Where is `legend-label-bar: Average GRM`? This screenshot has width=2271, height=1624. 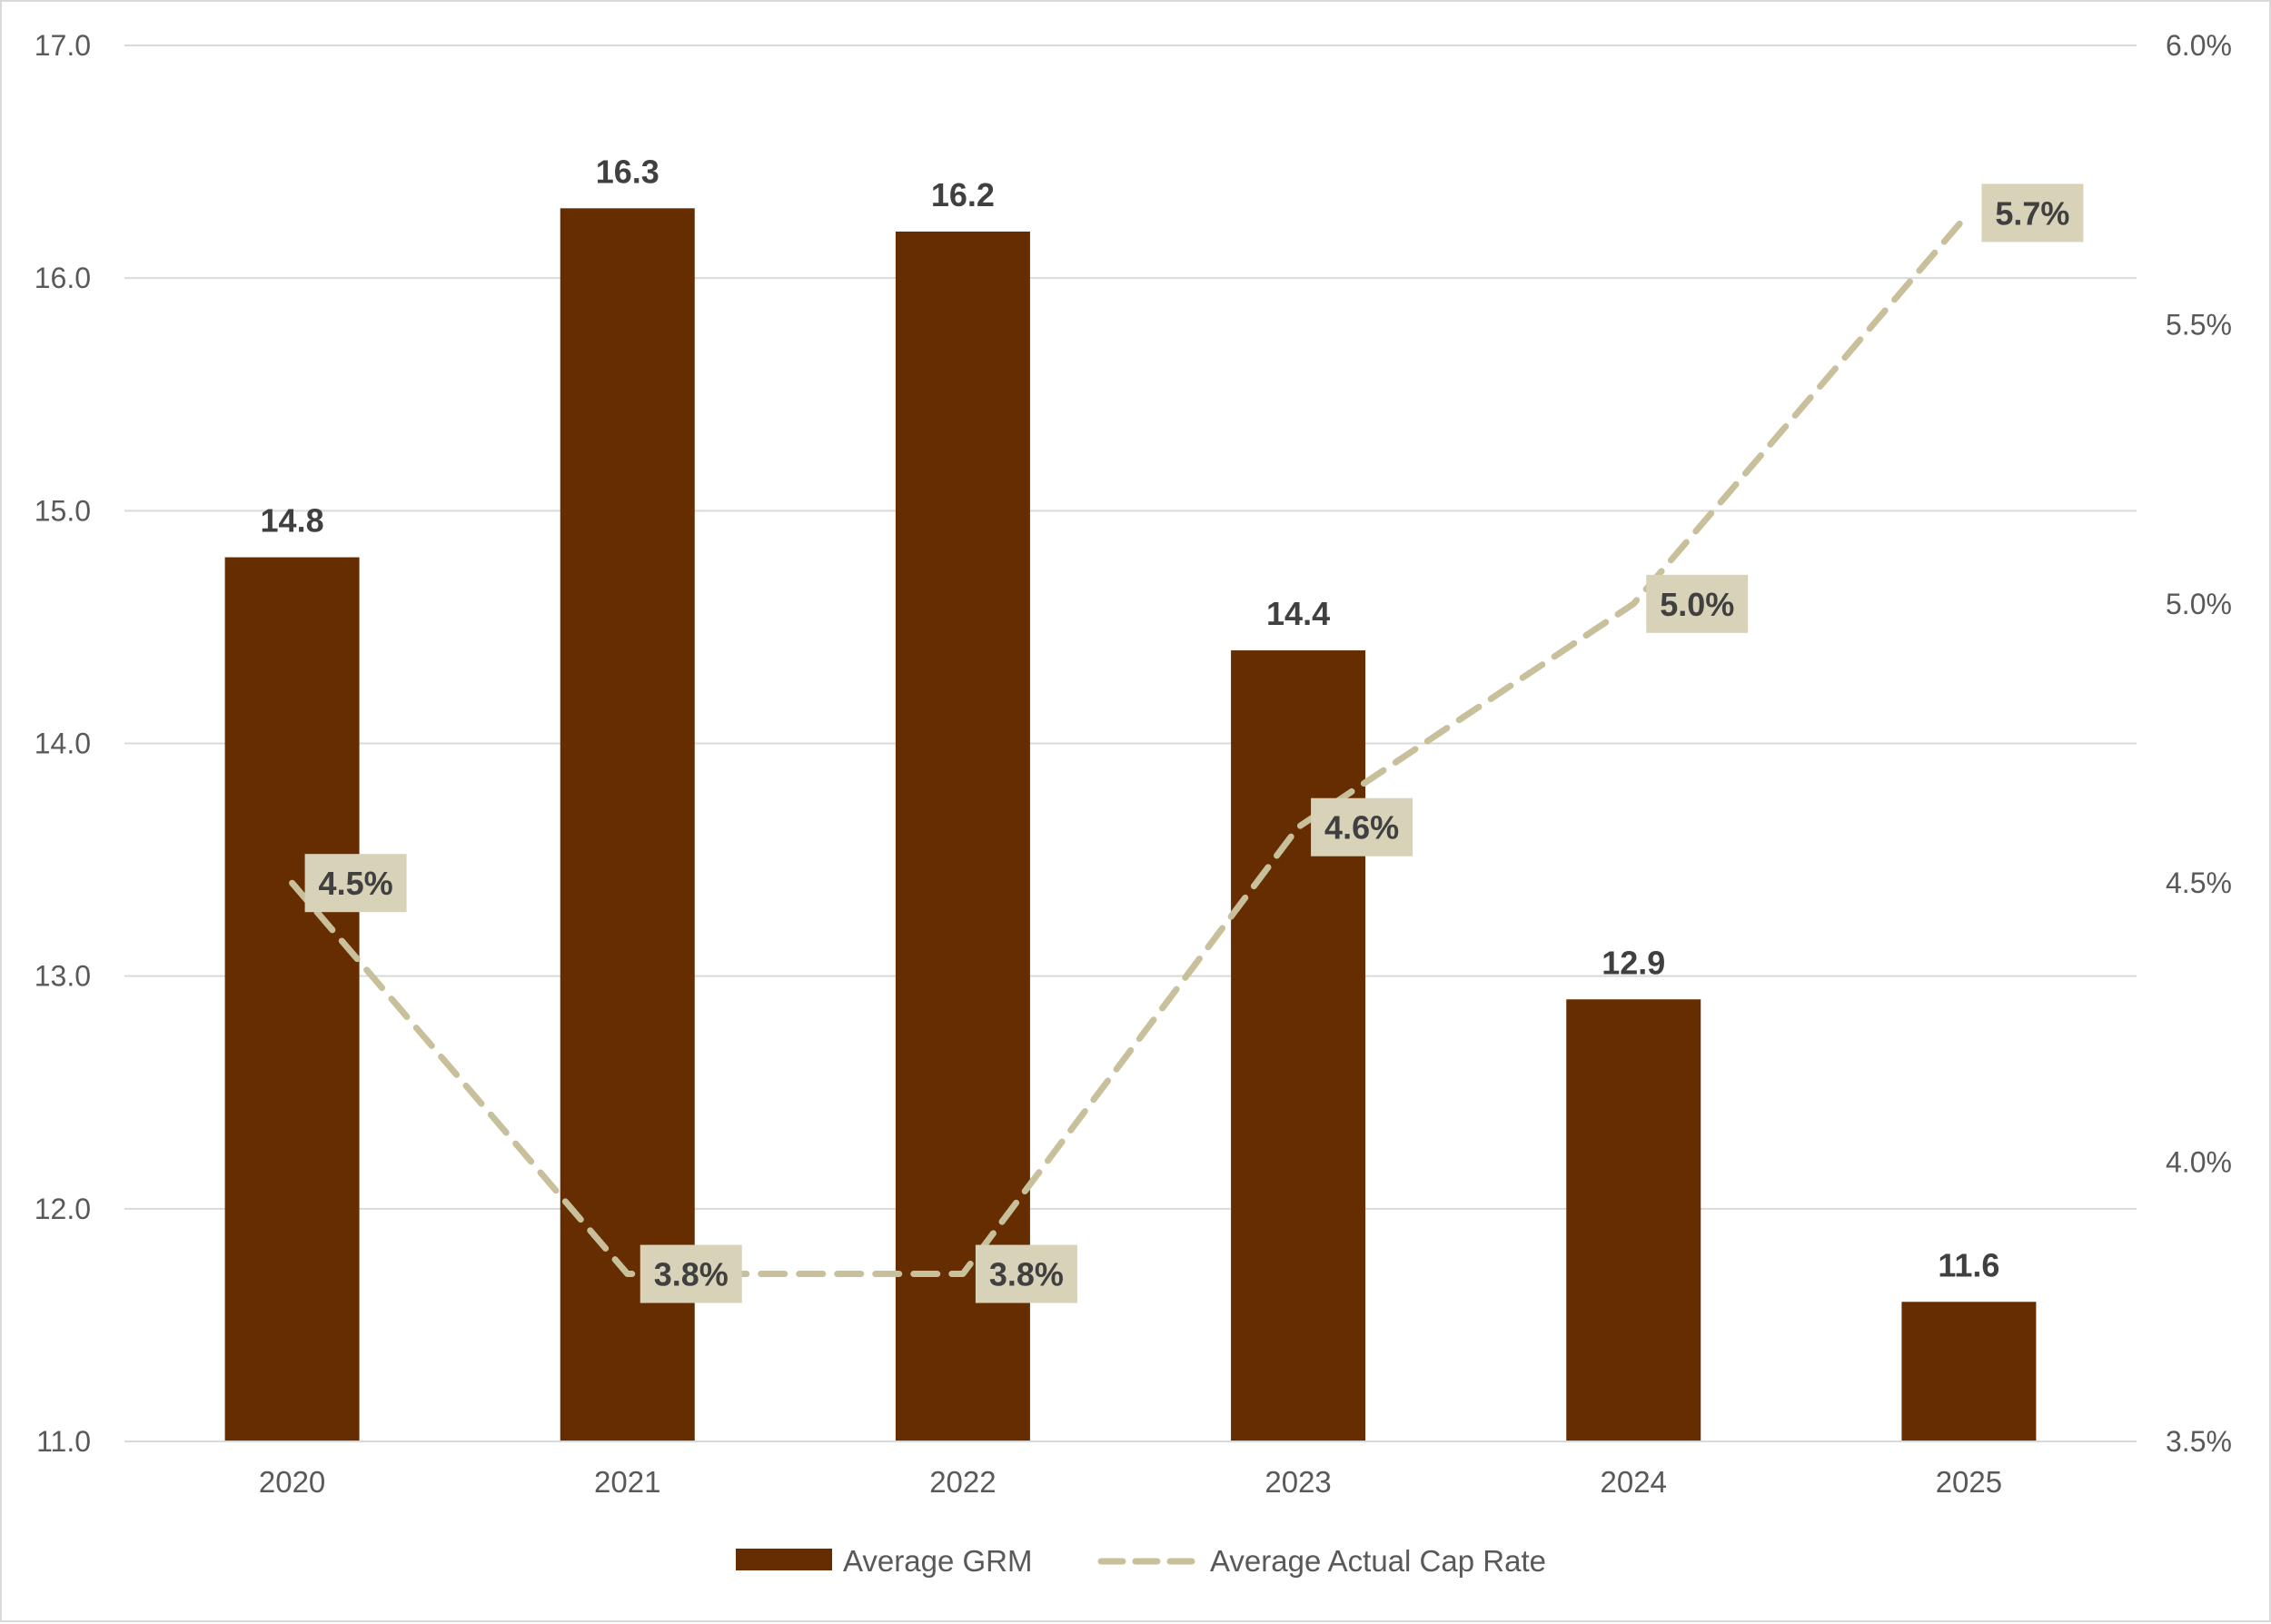
legend-label-bar: Average GRM is located at coordinates (937, 1561).